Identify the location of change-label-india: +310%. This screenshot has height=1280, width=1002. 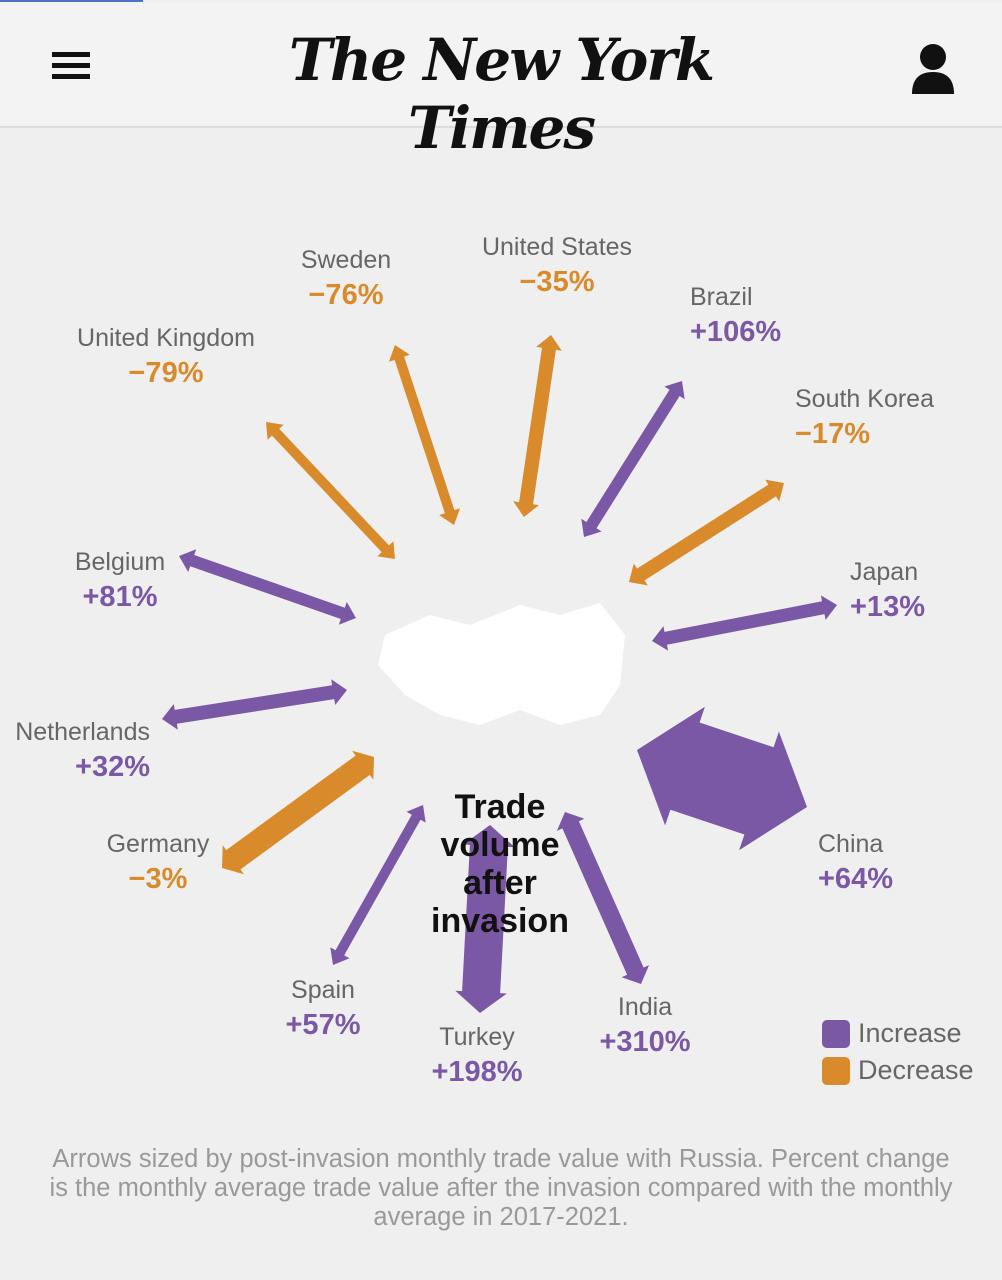
(644, 1042).